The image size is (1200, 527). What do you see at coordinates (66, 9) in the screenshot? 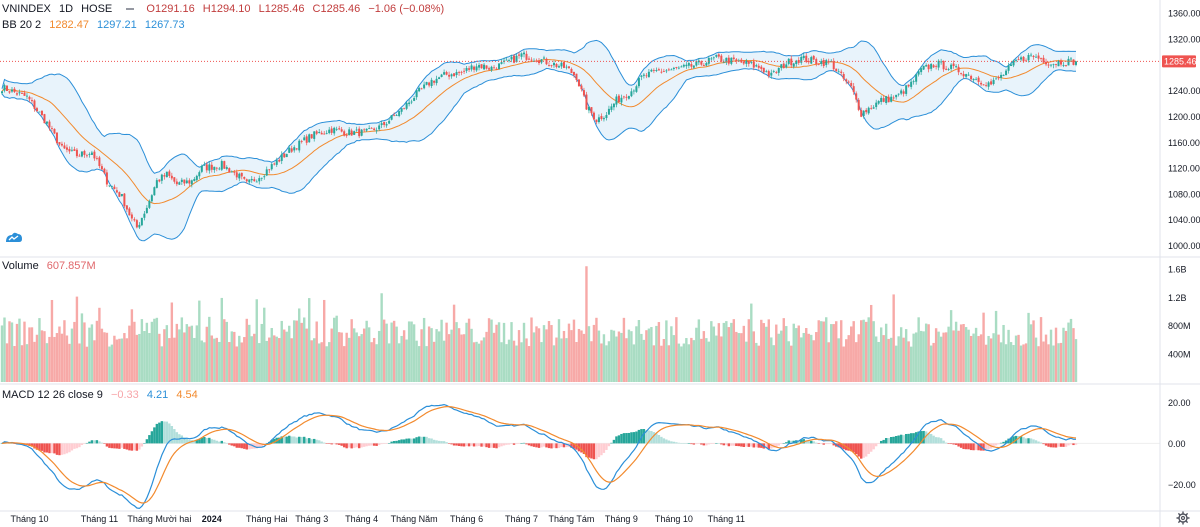
I see `symbol-interval: 1D` at bounding box center [66, 9].